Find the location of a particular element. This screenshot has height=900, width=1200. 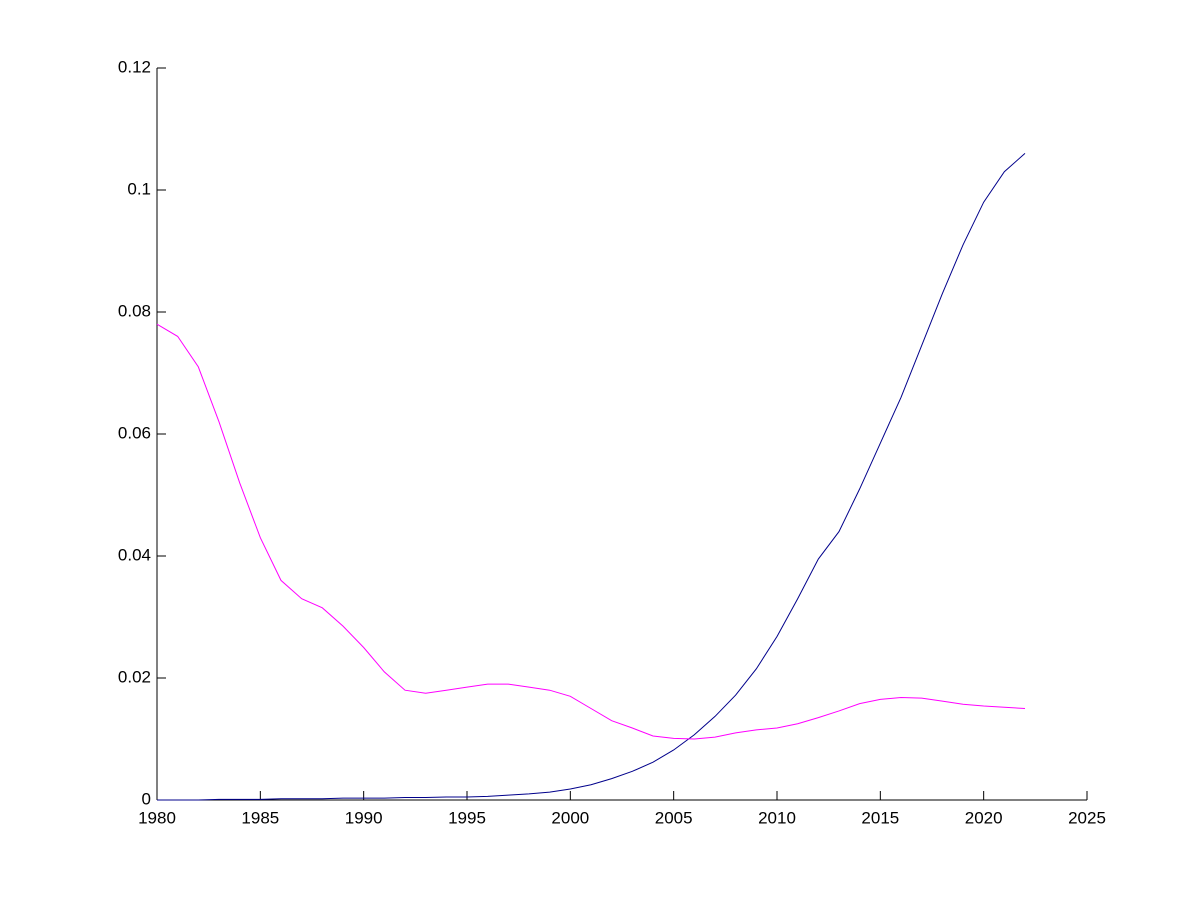

x-tick-label: 2025 is located at coordinates (1087, 817).